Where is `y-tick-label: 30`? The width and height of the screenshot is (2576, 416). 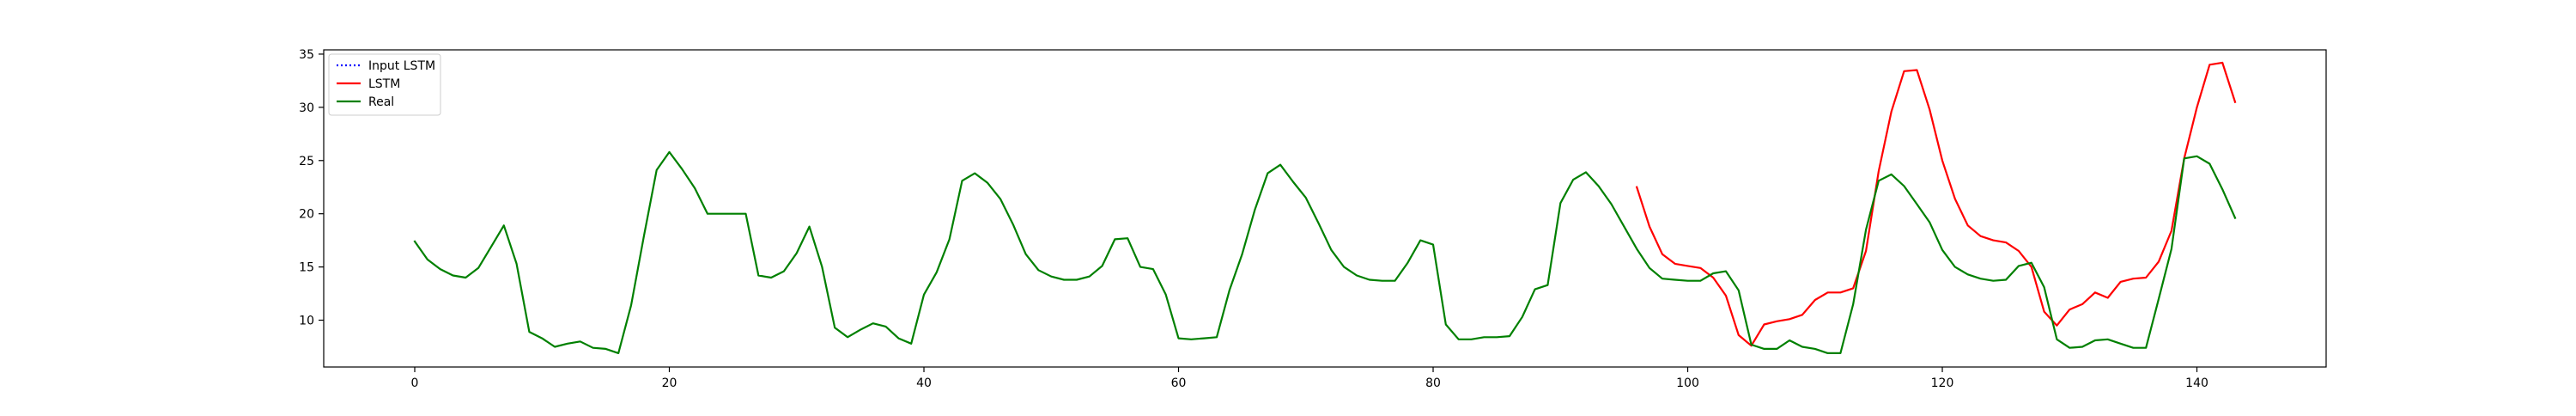
y-tick-label: 30 is located at coordinates (306, 108).